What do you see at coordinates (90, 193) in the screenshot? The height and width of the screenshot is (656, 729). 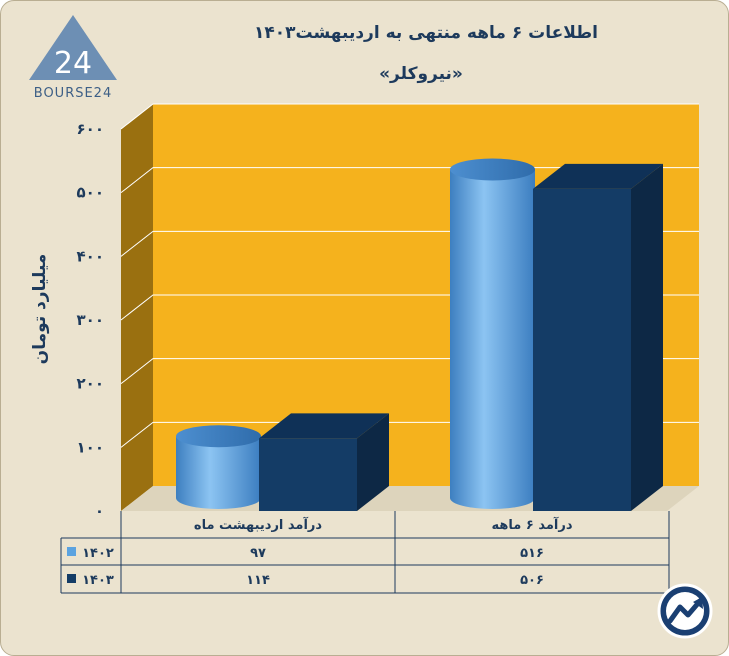 I see `y-tick-label: ۵۰۰` at bounding box center [90, 193].